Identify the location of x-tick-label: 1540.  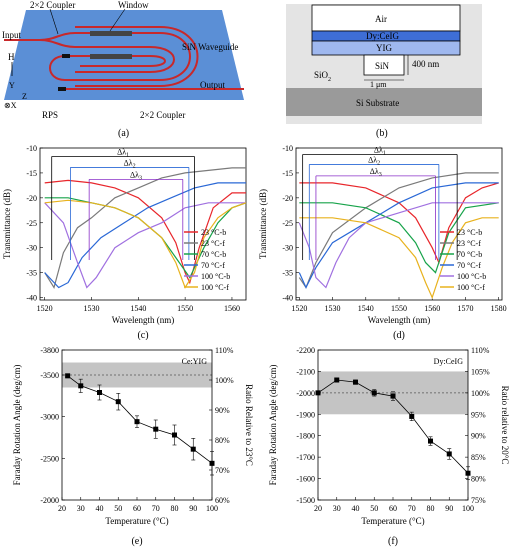
(366, 308).